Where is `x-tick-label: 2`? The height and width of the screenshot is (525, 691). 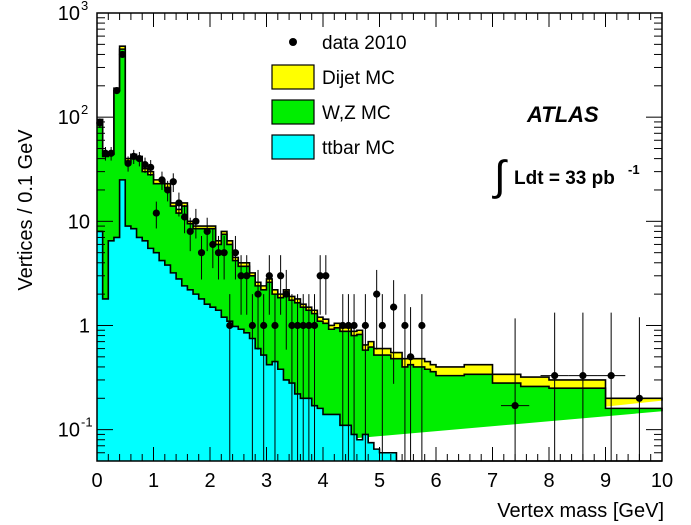
x-tick-label: 2 is located at coordinates (209, 481).